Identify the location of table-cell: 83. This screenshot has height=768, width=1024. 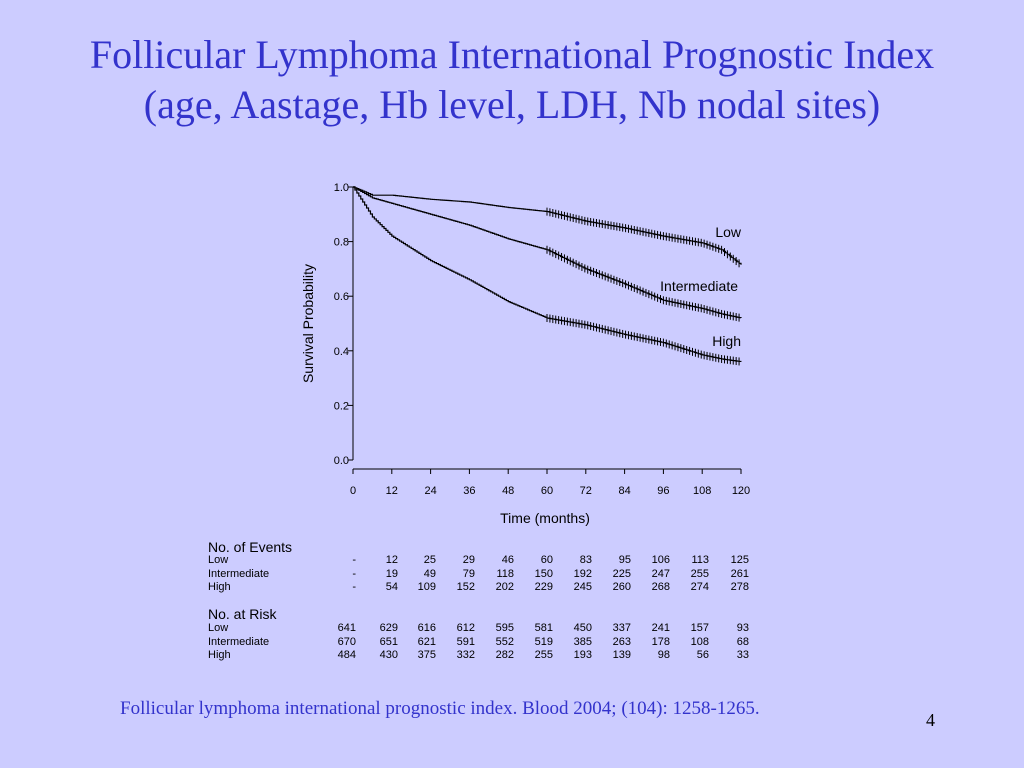
(585, 560).